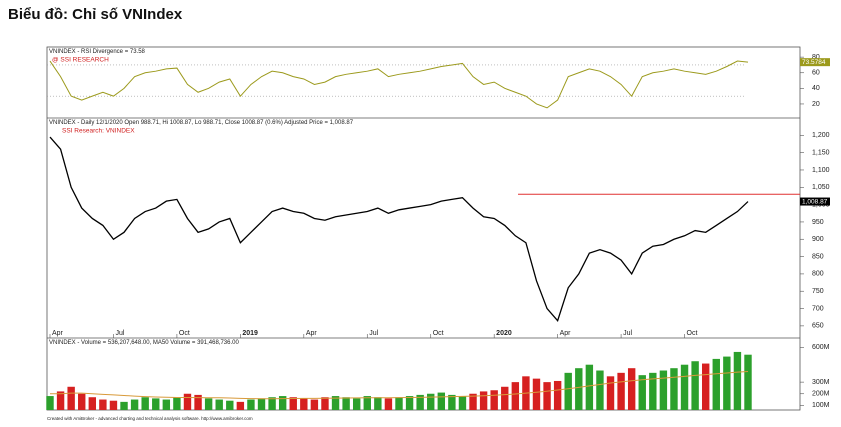 The width and height of the screenshot is (841, 427). I want to click on panel-subtitle: SSI Research: VNINDEX, so click(98, 131).